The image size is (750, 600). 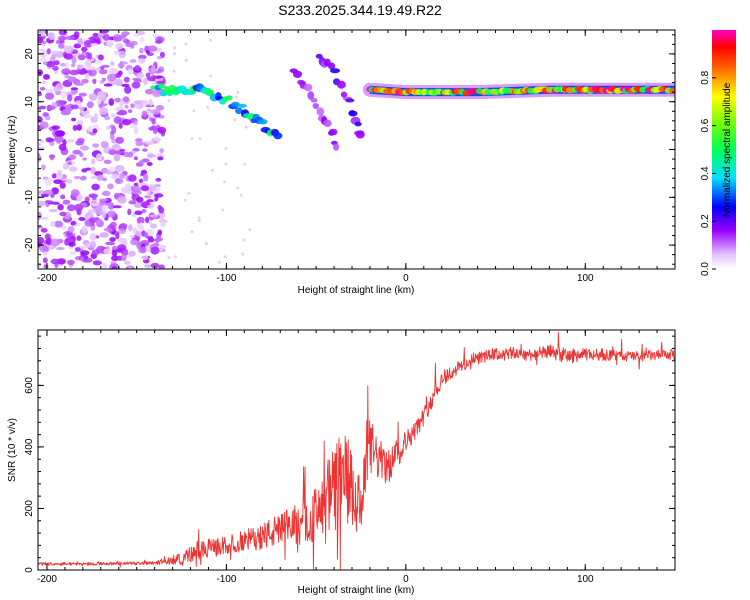 I want to click on colorbar-tick-label: 0.6, so click(x=705, y=125).